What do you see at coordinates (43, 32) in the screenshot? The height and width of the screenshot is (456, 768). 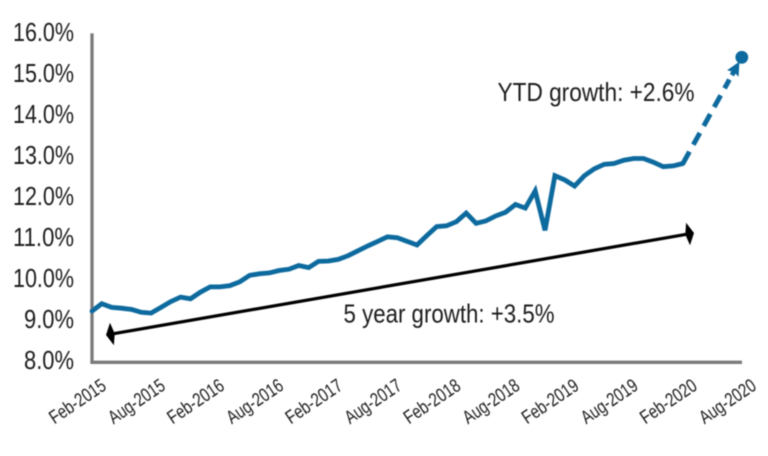 I see `svg-text: 16.0%` at bounding box center [43, 32].